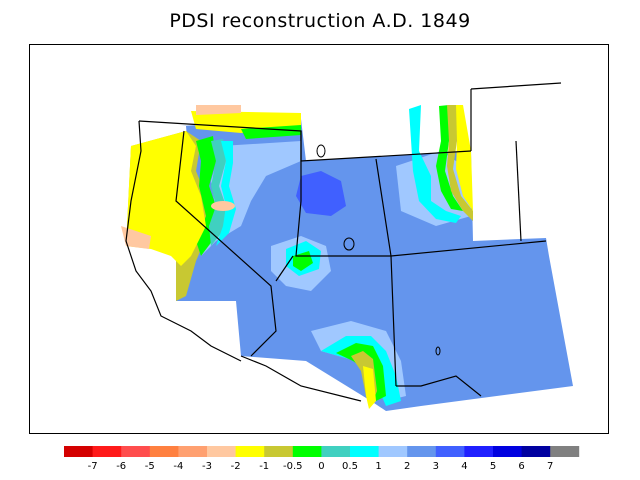 Image resolution: width=640 pixels, height=480 pixels. Describe the element at coordinates (436, 466) in the screenshot. I see `legend-tick-label: 3` at that location.